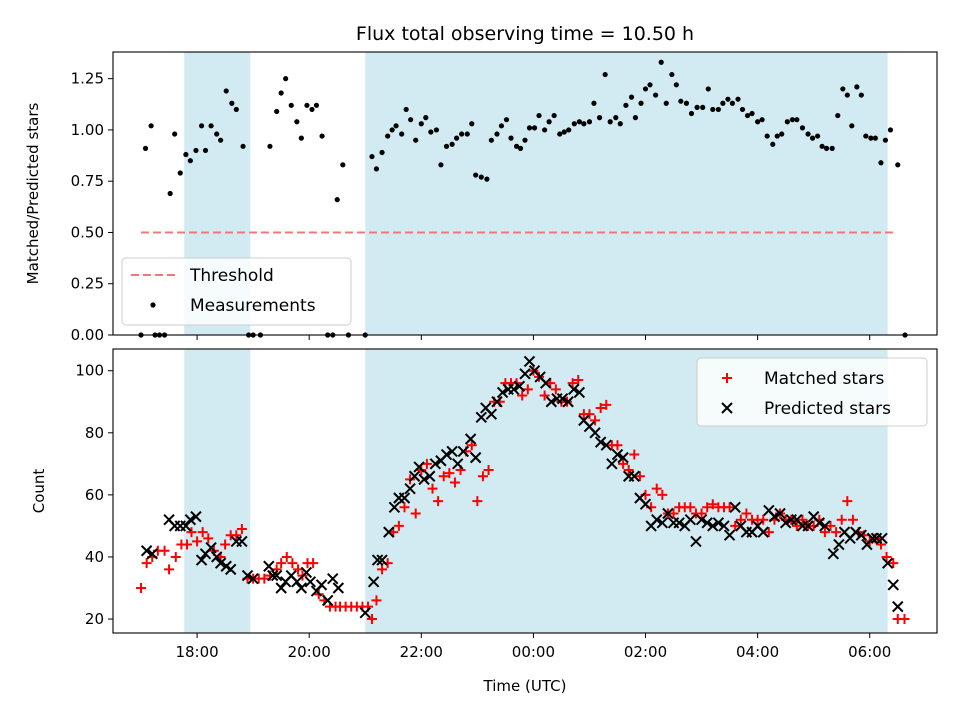 This screenshot has height=720, width=960. I want to click on shaded-interval, so click(217, 491).